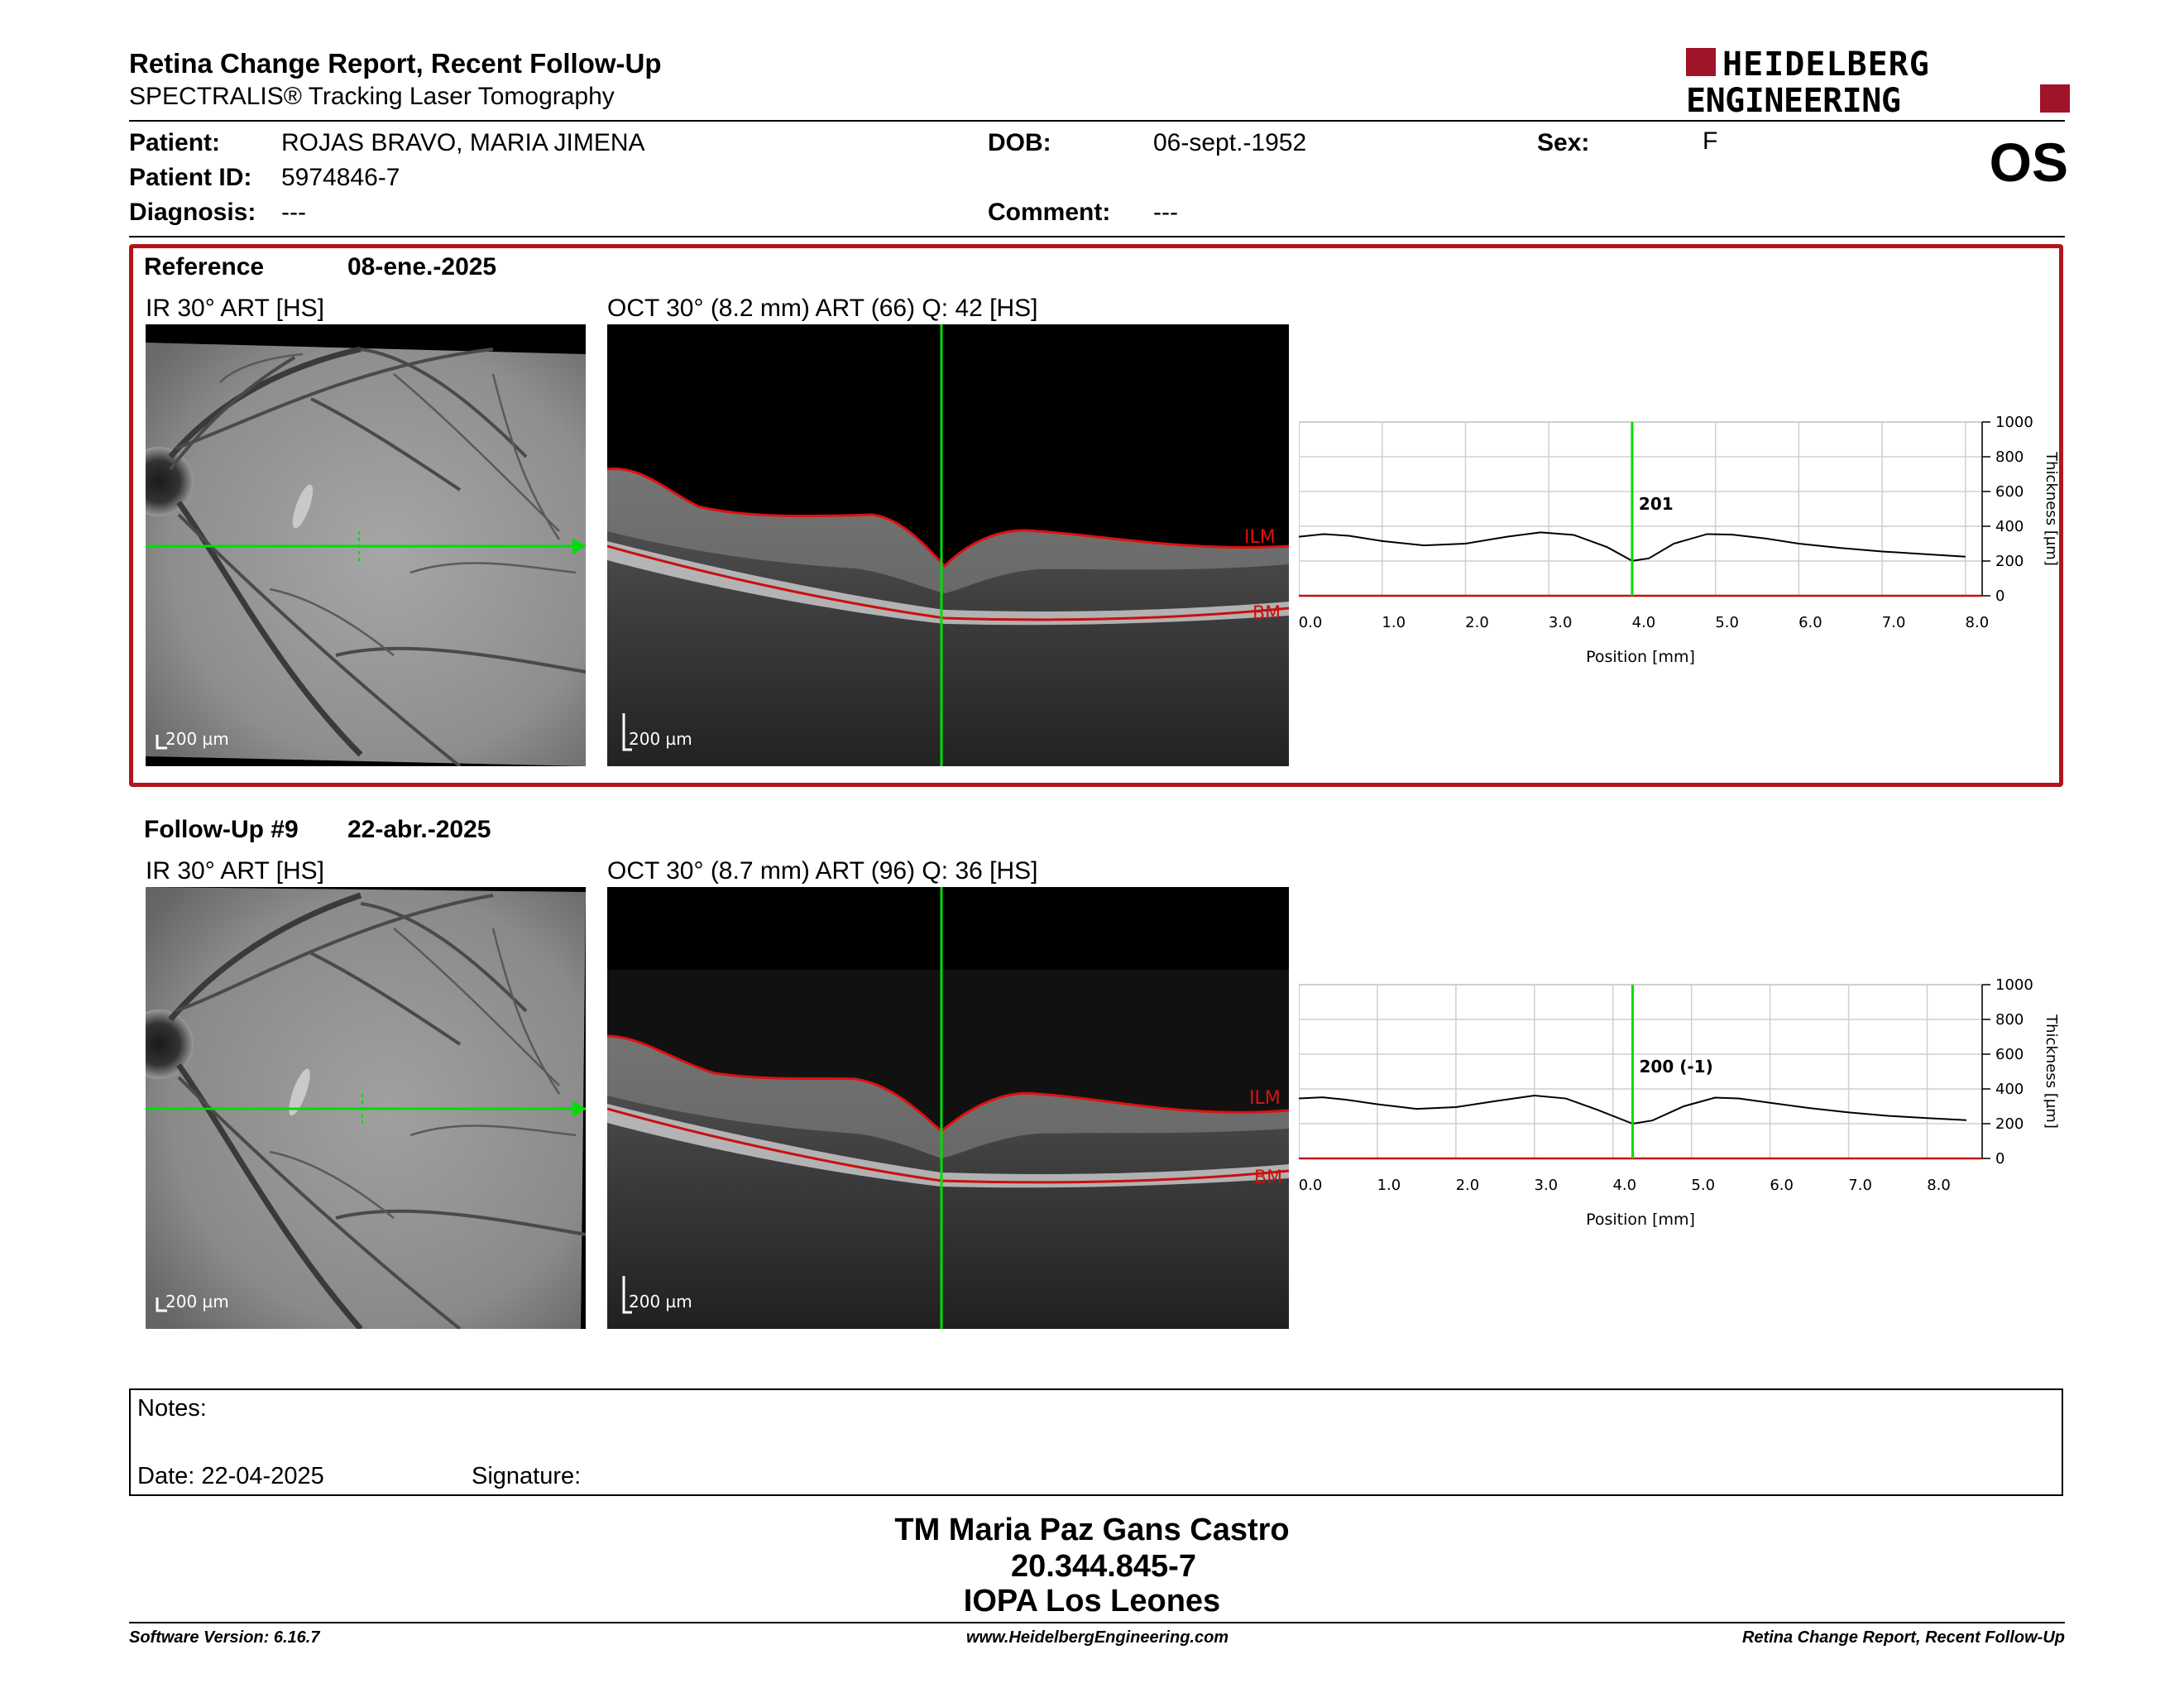 Image resolution: width=2184 pixels, height=1688 pixels. What do you see at coordinates (1097, 1622) in the screenshot?
I see `footer-divider` at bounding box center [1097, 1622].